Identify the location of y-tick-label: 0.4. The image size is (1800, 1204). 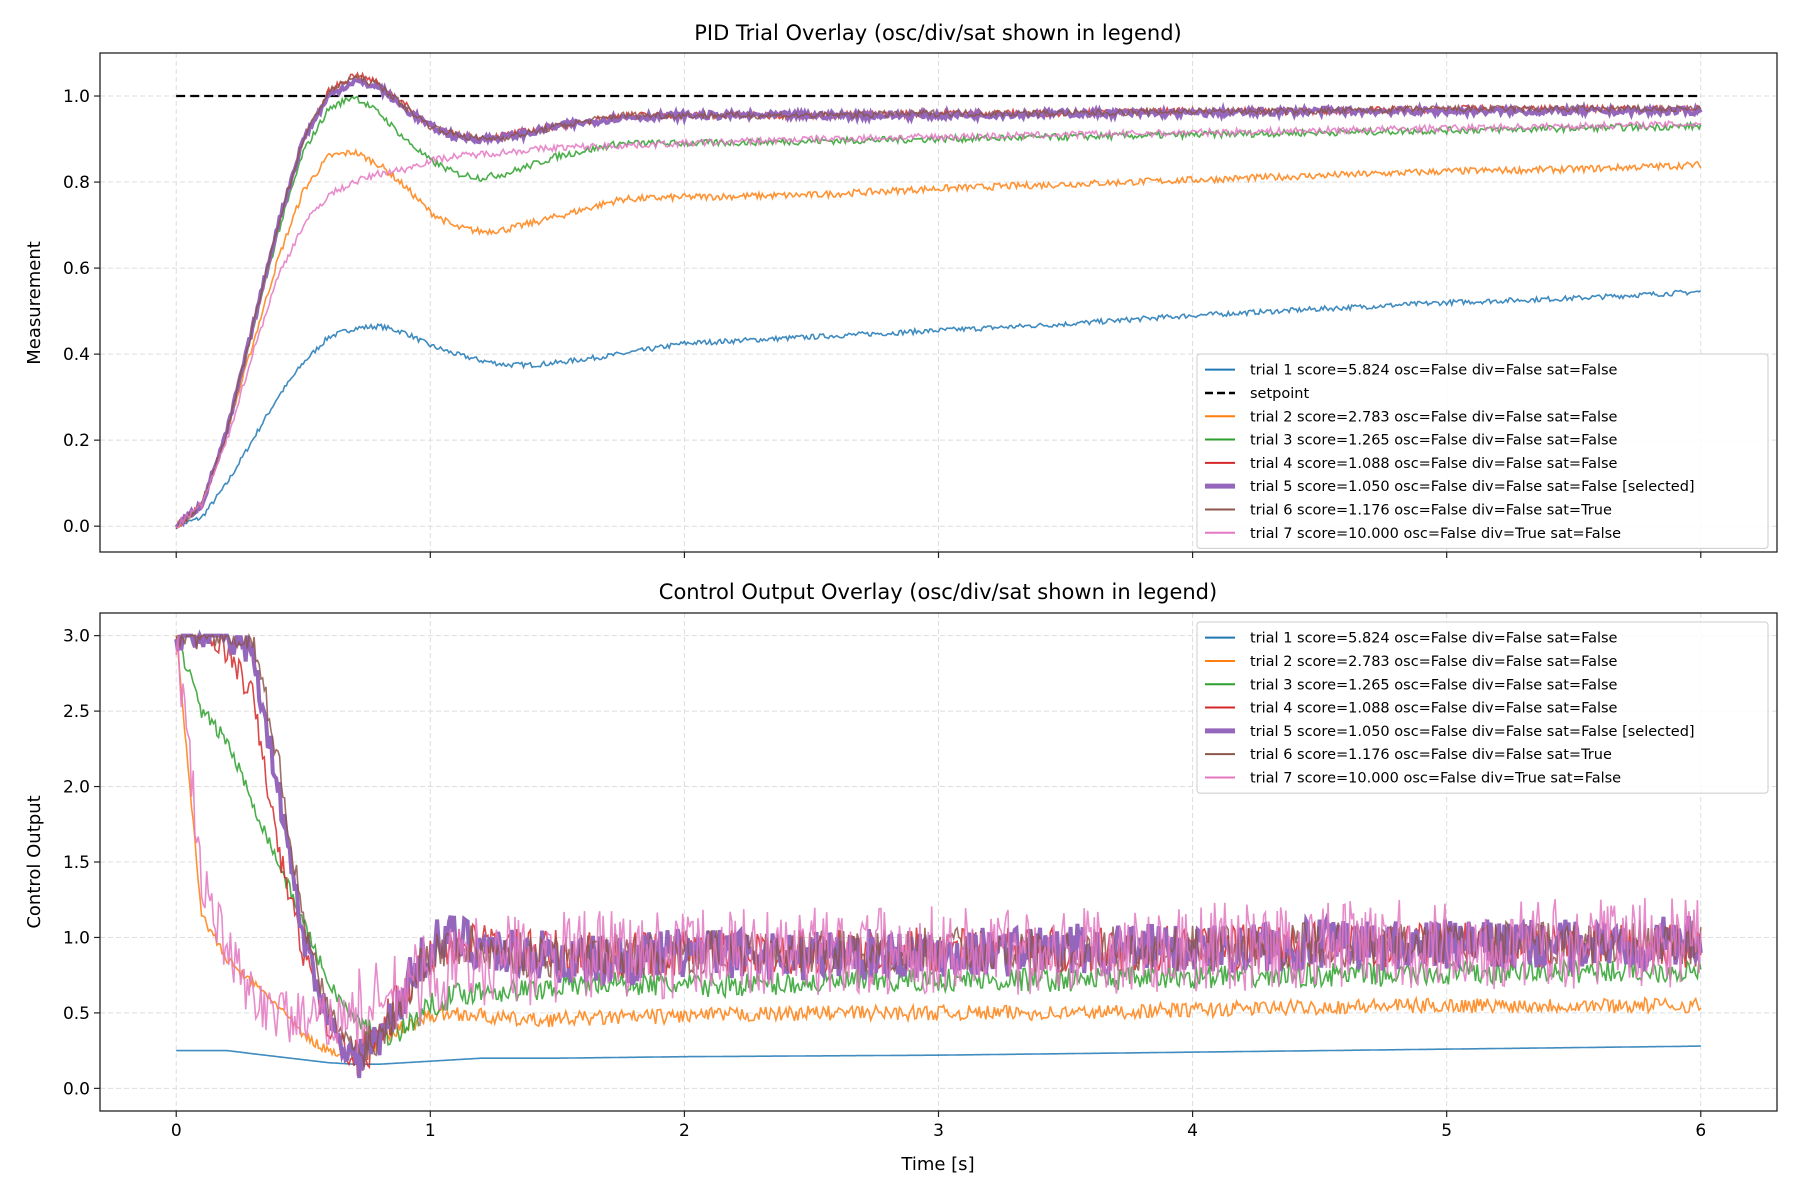
(76, 355).